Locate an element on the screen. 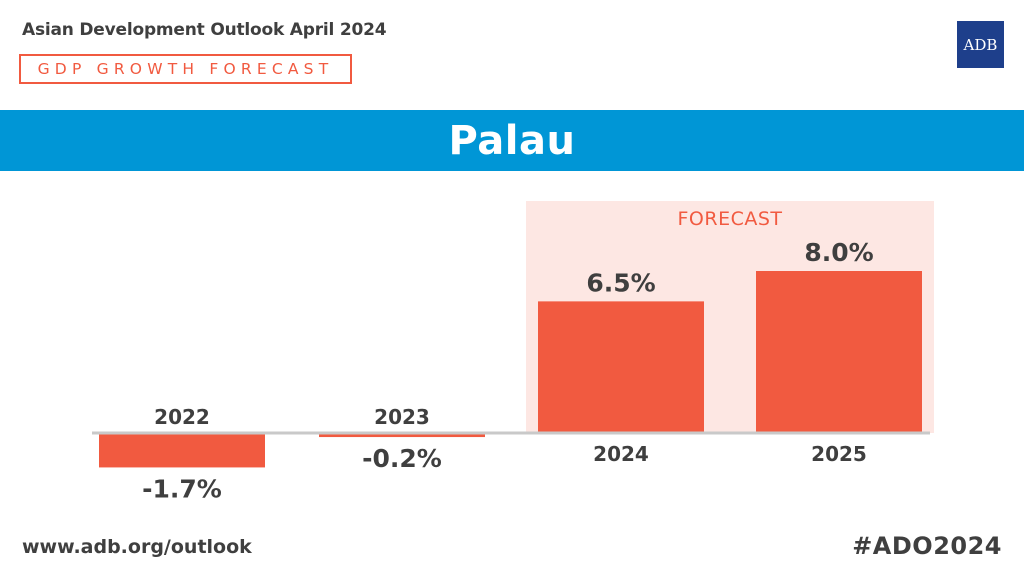  publication-title: Asian Development Outlook April 2024 is located at coordinates (204, 30).